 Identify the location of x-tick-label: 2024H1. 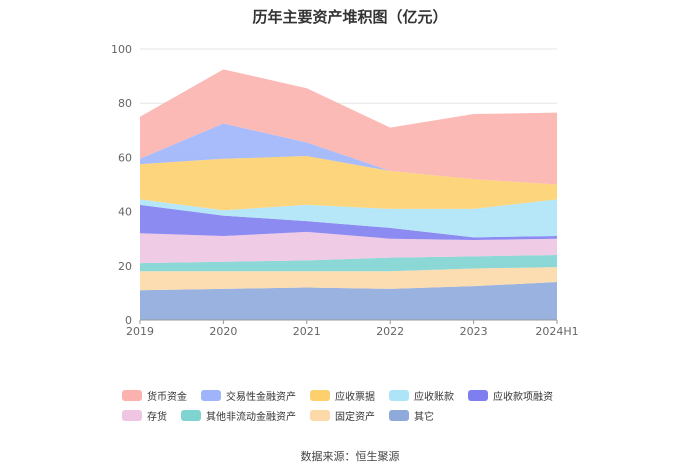
(556, 331).